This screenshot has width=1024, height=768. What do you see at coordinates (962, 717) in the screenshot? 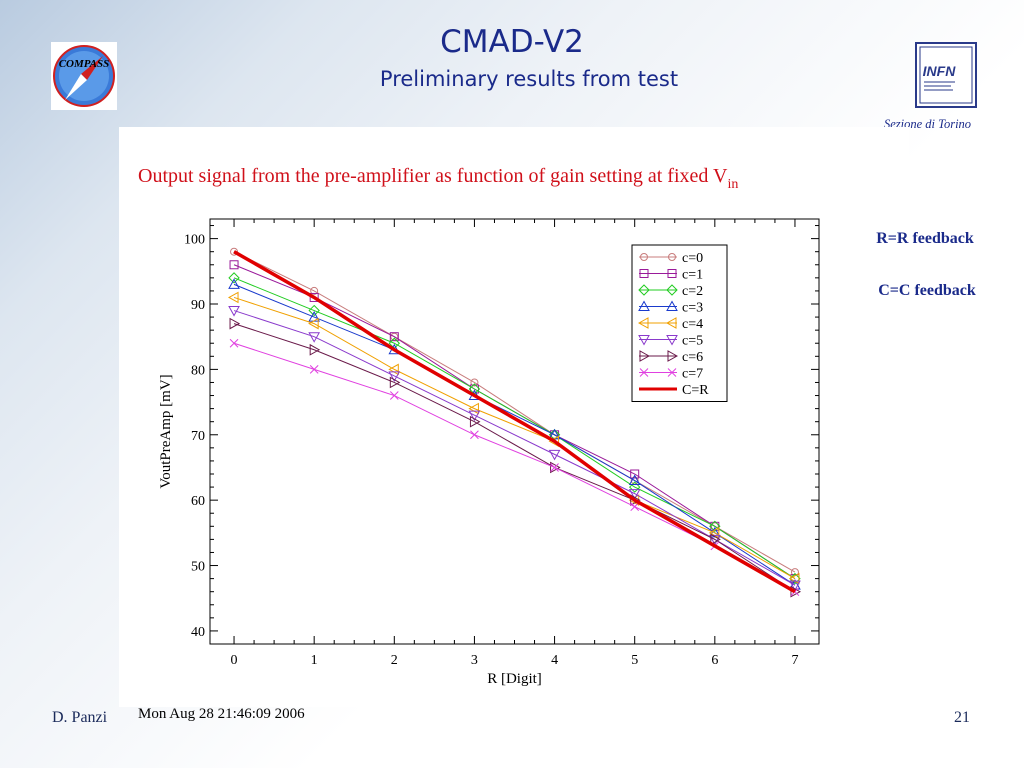
I see `page-number: 21` at bounding box center [962, 717].